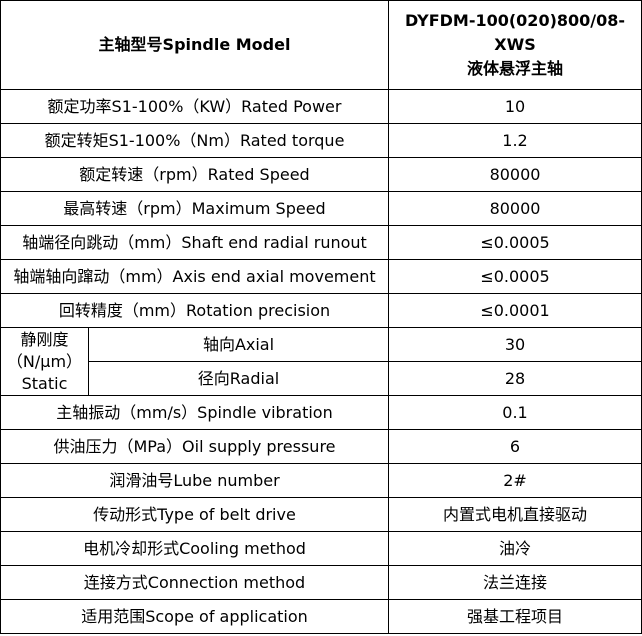 The image size is (642, 636). I want to click on axial-value: 30, so click(515, 344).